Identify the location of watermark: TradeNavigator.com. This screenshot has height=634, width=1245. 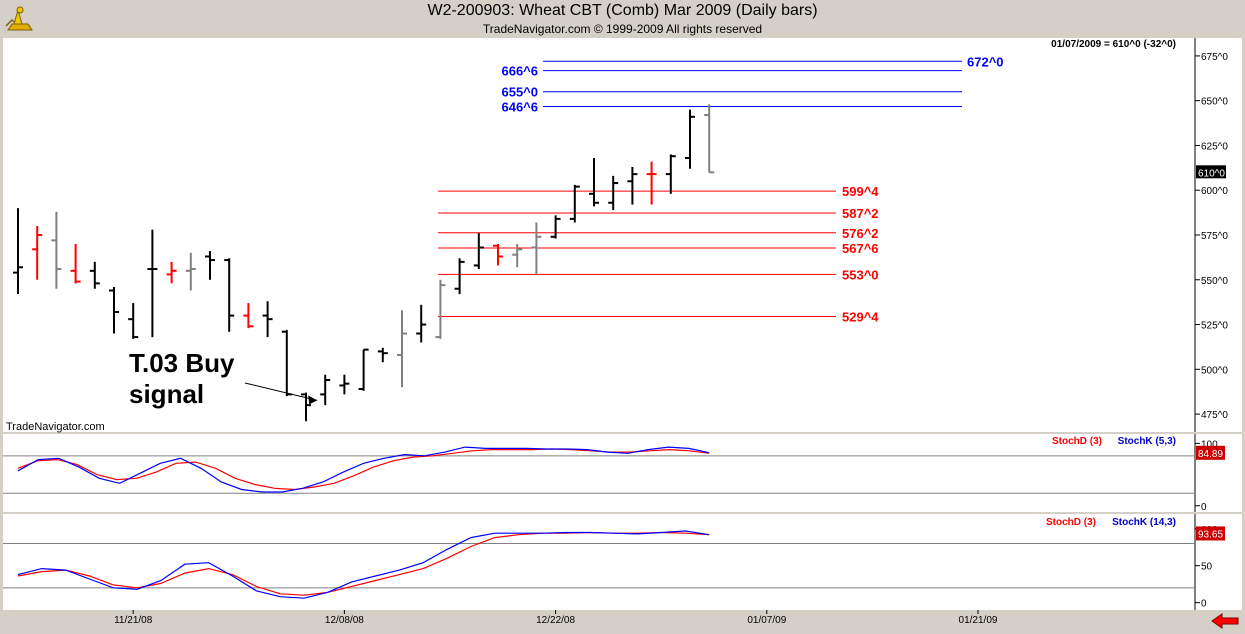
(55, 427).